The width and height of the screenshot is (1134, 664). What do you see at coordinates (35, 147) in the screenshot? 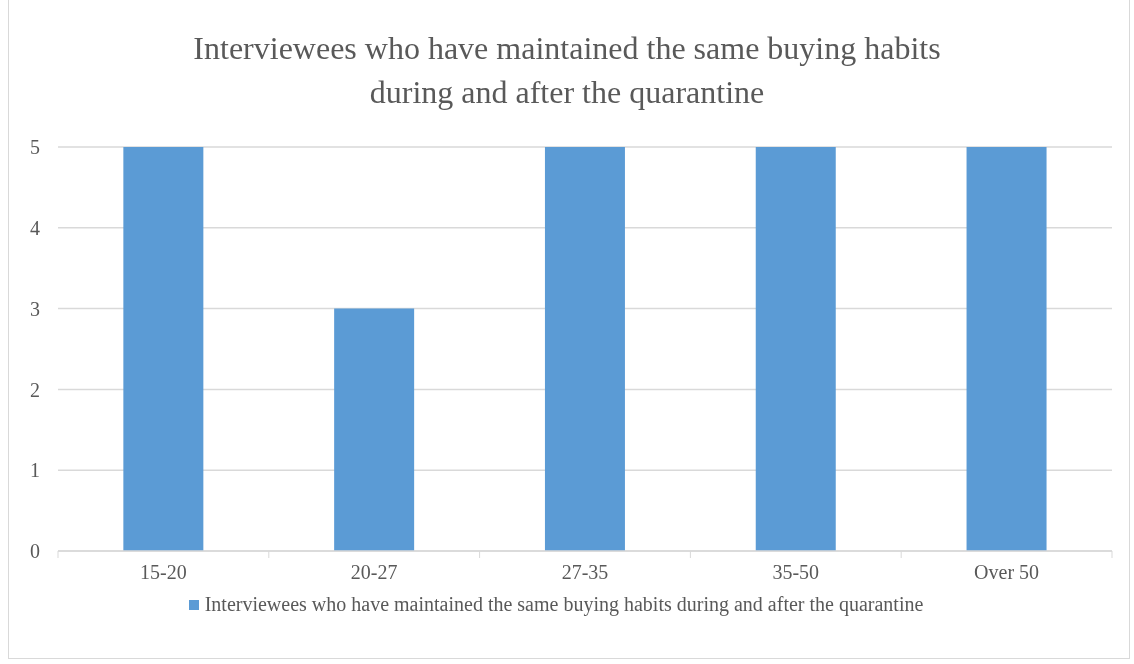
I see `y-tick-label: 5` at bounding box center [35, 147].